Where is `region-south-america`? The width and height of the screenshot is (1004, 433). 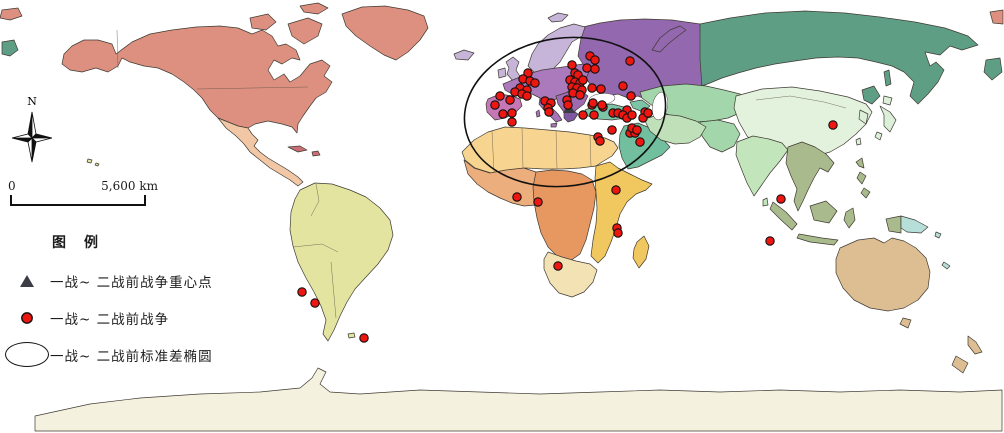 region-south-america is located at coordinates (341, 262).